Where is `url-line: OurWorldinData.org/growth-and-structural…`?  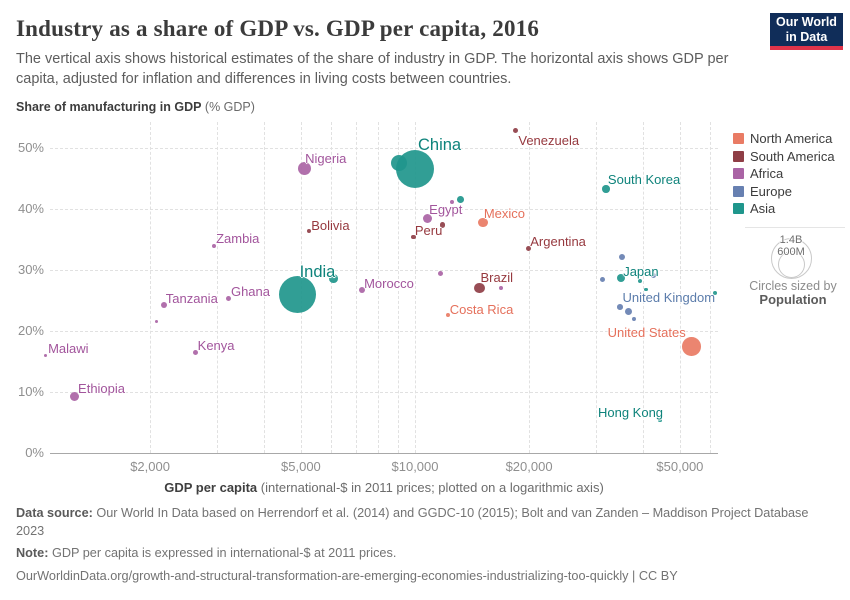 url-line: OurWorldinData.org/growth-and-structural… is located at coordinates (422, 577).